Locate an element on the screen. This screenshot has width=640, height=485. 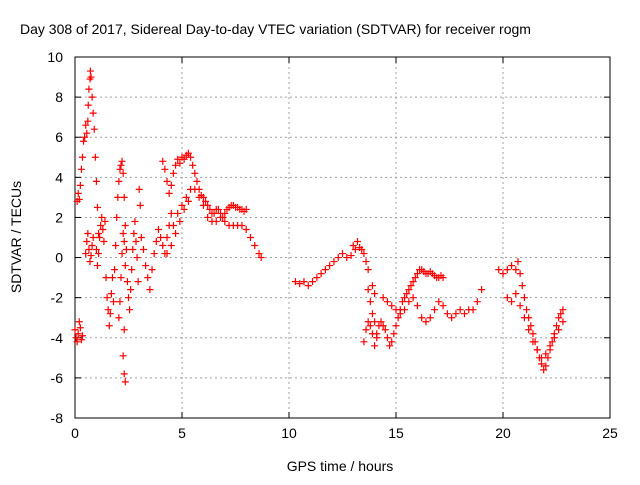
y-tick-label: 10 is located at coordinates (55, 57).